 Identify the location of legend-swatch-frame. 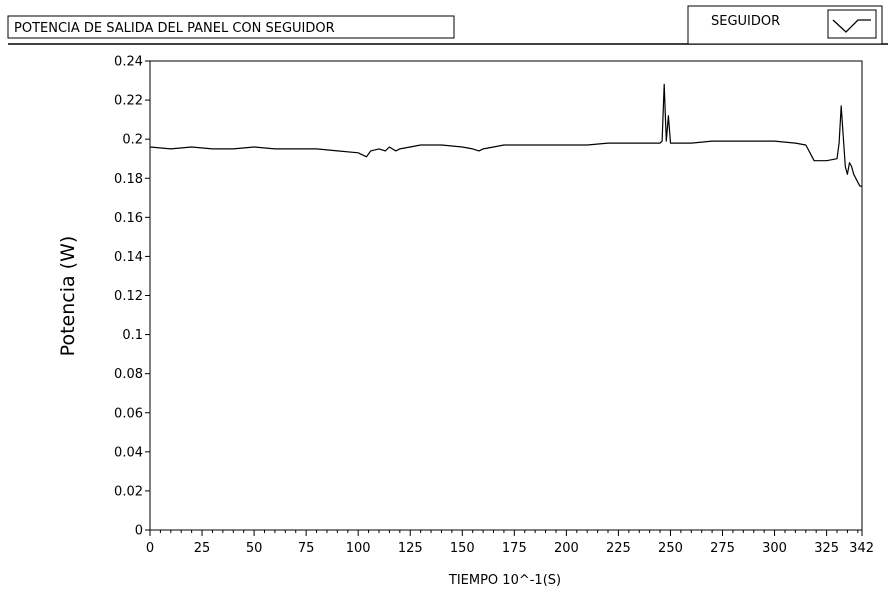
(852, 24).